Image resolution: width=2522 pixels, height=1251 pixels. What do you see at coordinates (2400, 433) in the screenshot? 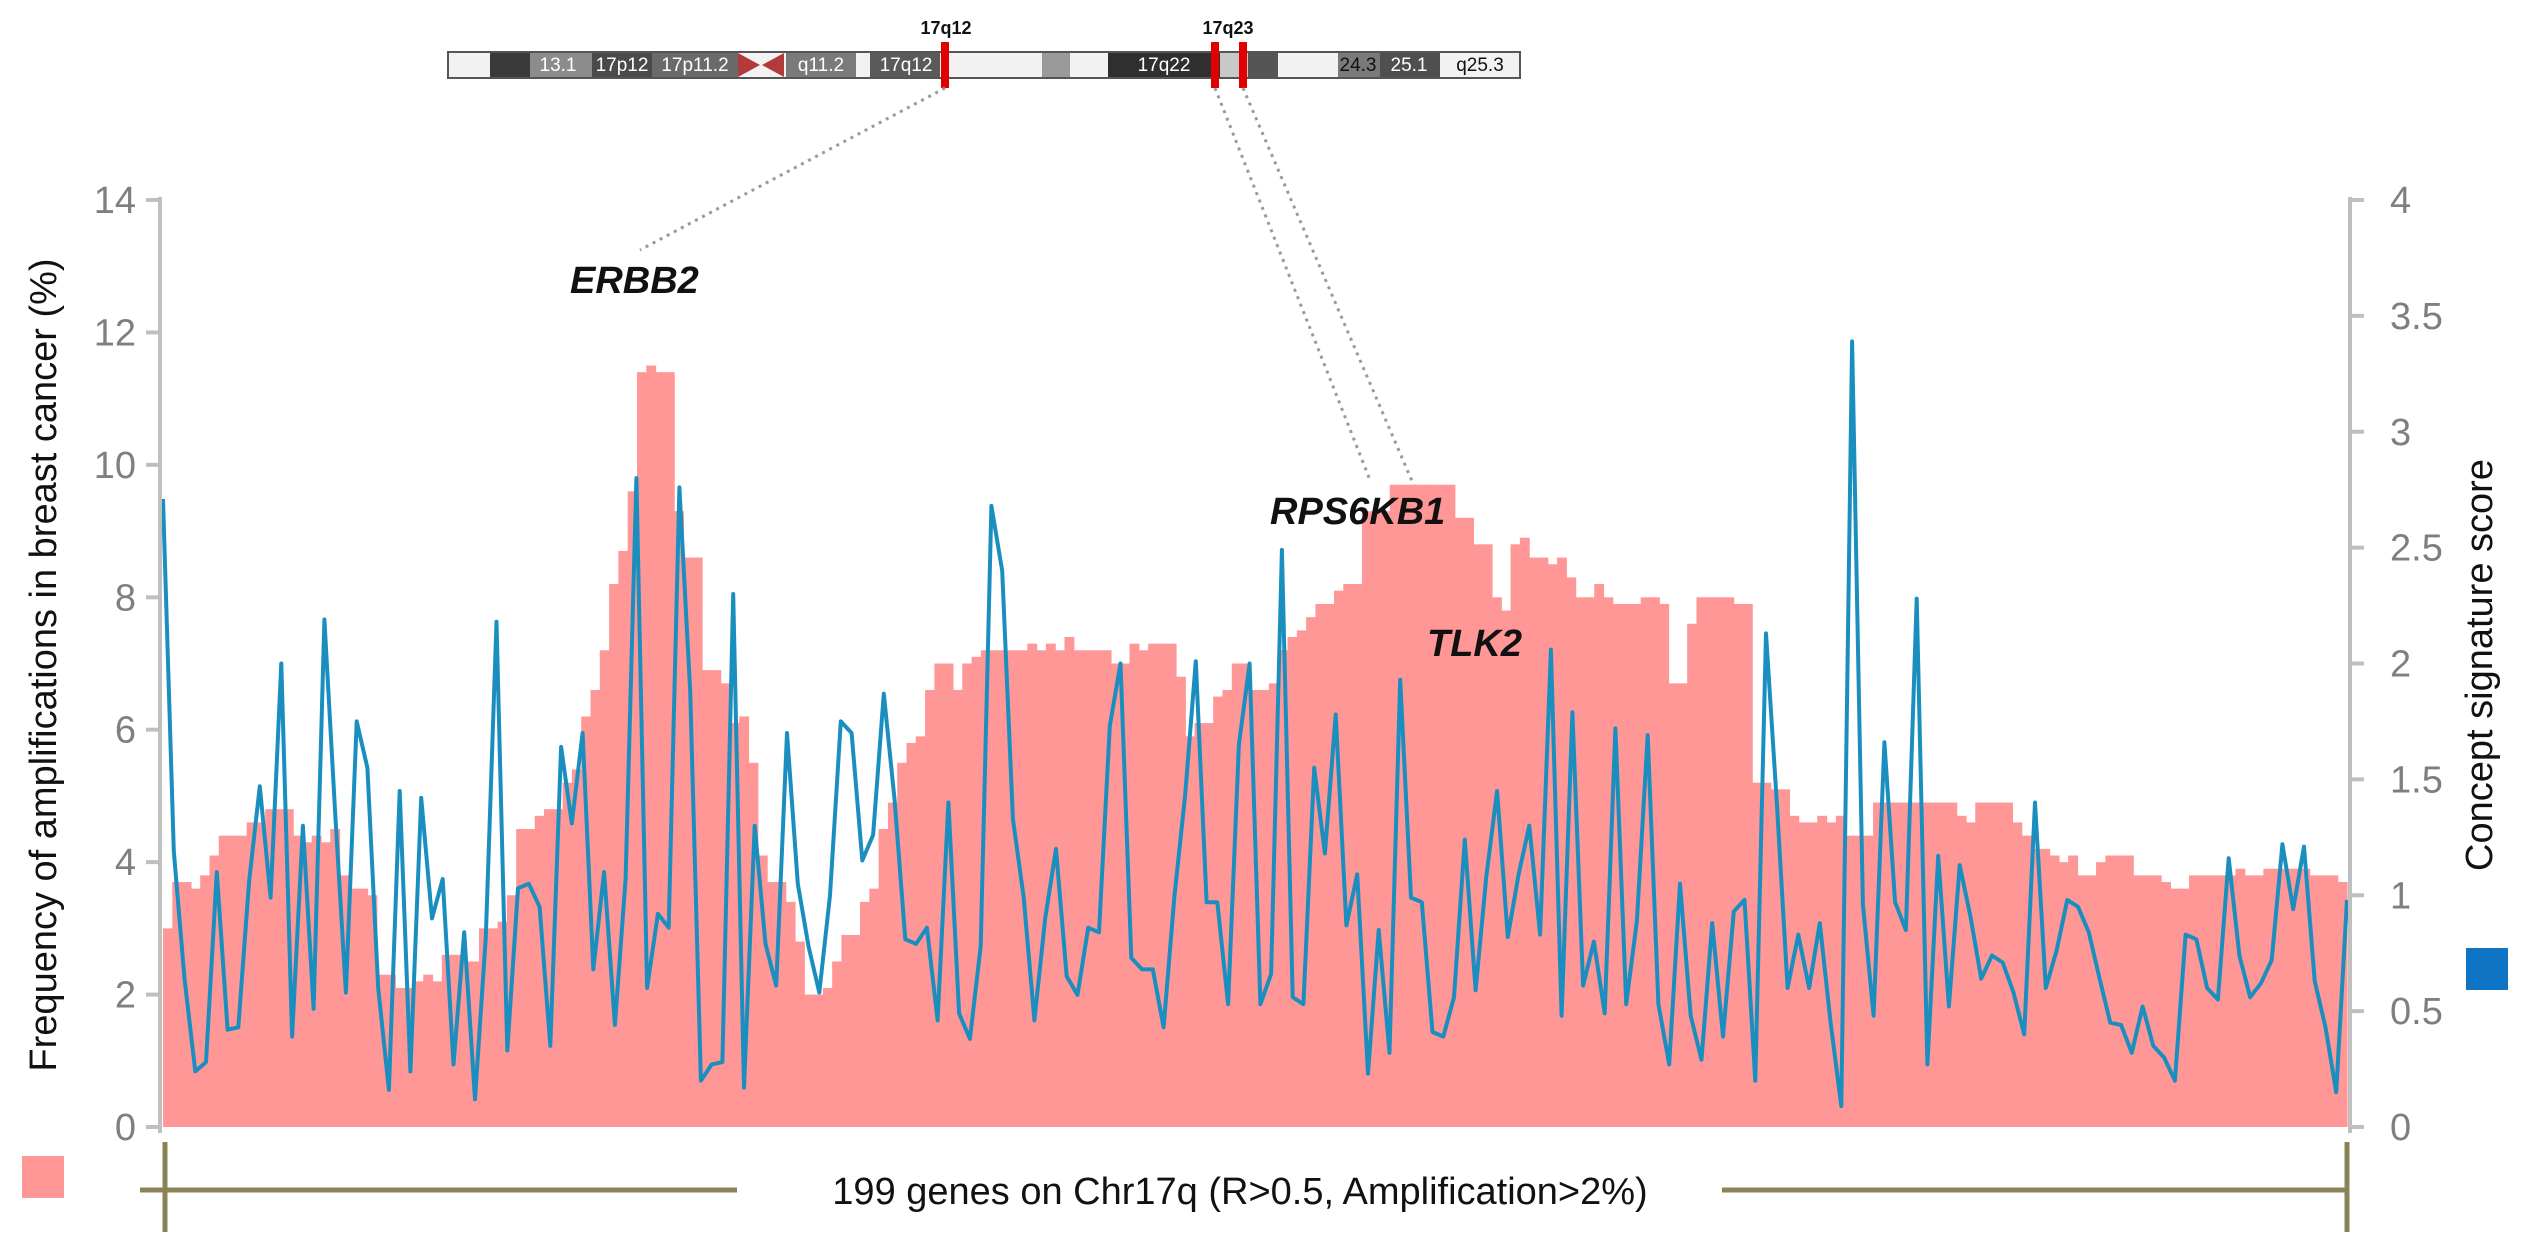
I see `right-tick-label: 3` at bounding box center [2400, 433].